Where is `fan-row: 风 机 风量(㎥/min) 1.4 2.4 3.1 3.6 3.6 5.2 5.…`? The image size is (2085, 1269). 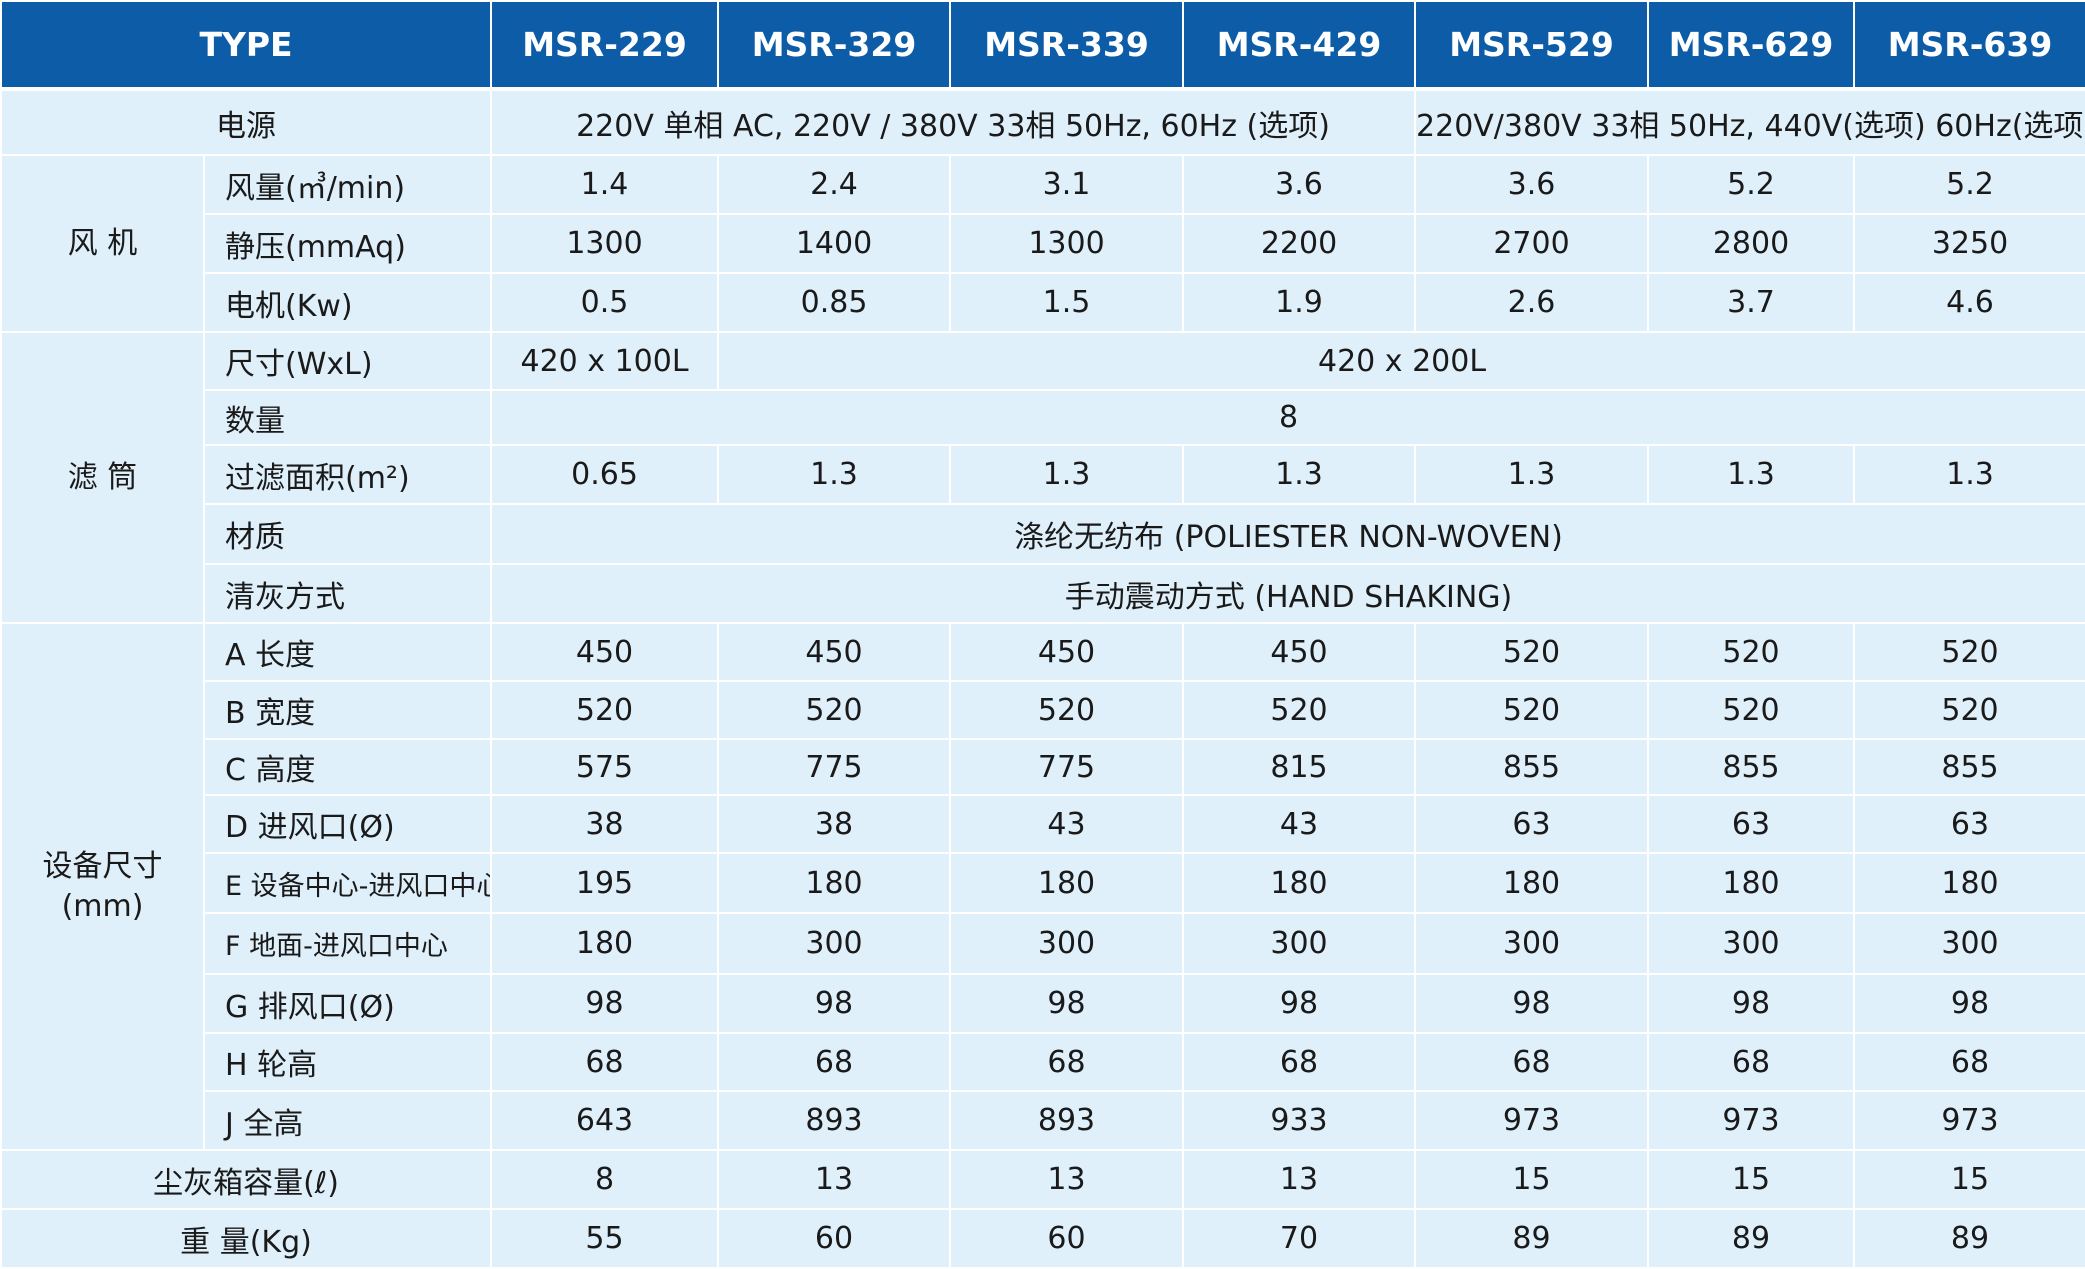
fan-row: 风 机 风量(㎥/min) 1.4 2.4 3.1 3.6 3.6 5.2 5.… is located at coordinates (1042, 243).